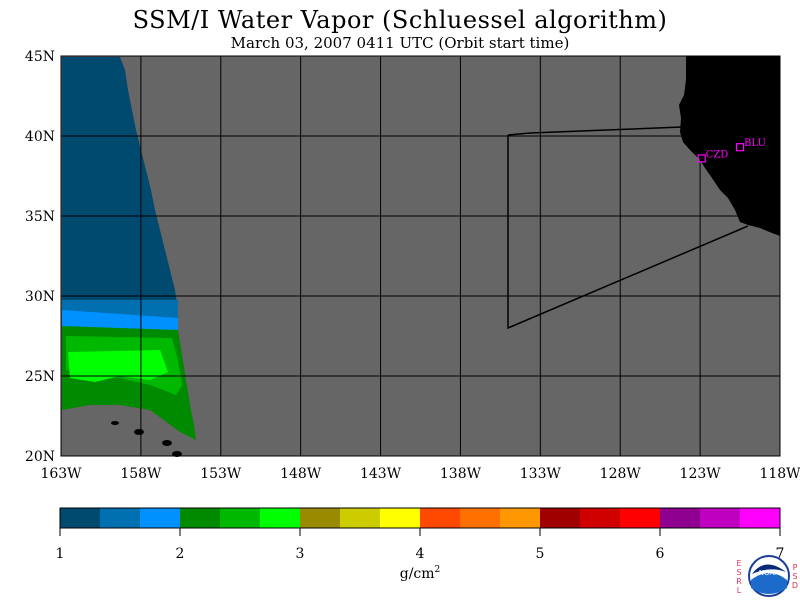 This screenshot has height=600, width=800. What do you see at coordinates (381, 474) in the screenshot?
I see `lon-tick-label: 143W` at bounding box center [381, 474].